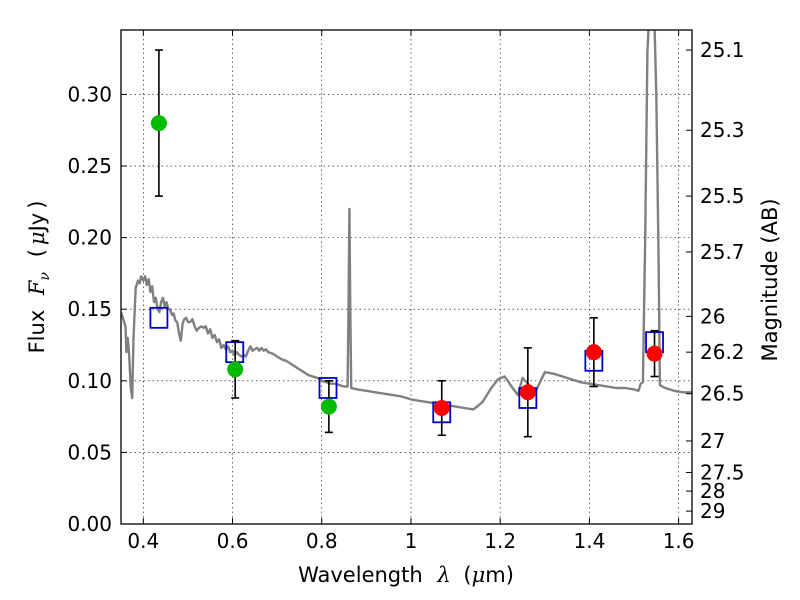 This screenshot has width=800, height=600. I want to click on y2-tick-label: 26, so click(712, 316).